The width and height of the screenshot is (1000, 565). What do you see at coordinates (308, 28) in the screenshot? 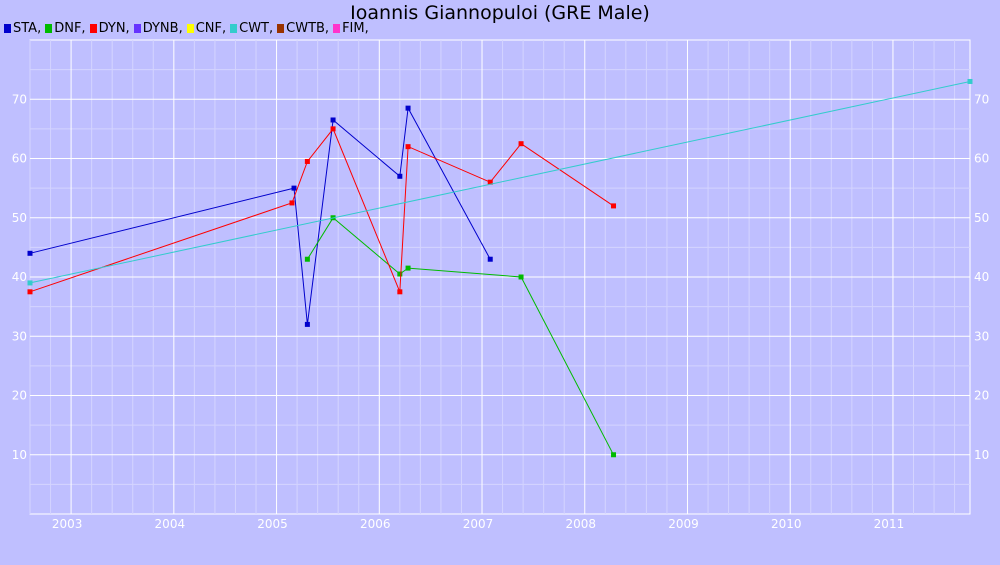
I see `legend-label: CWTB,` at bounding box center [308, 28].